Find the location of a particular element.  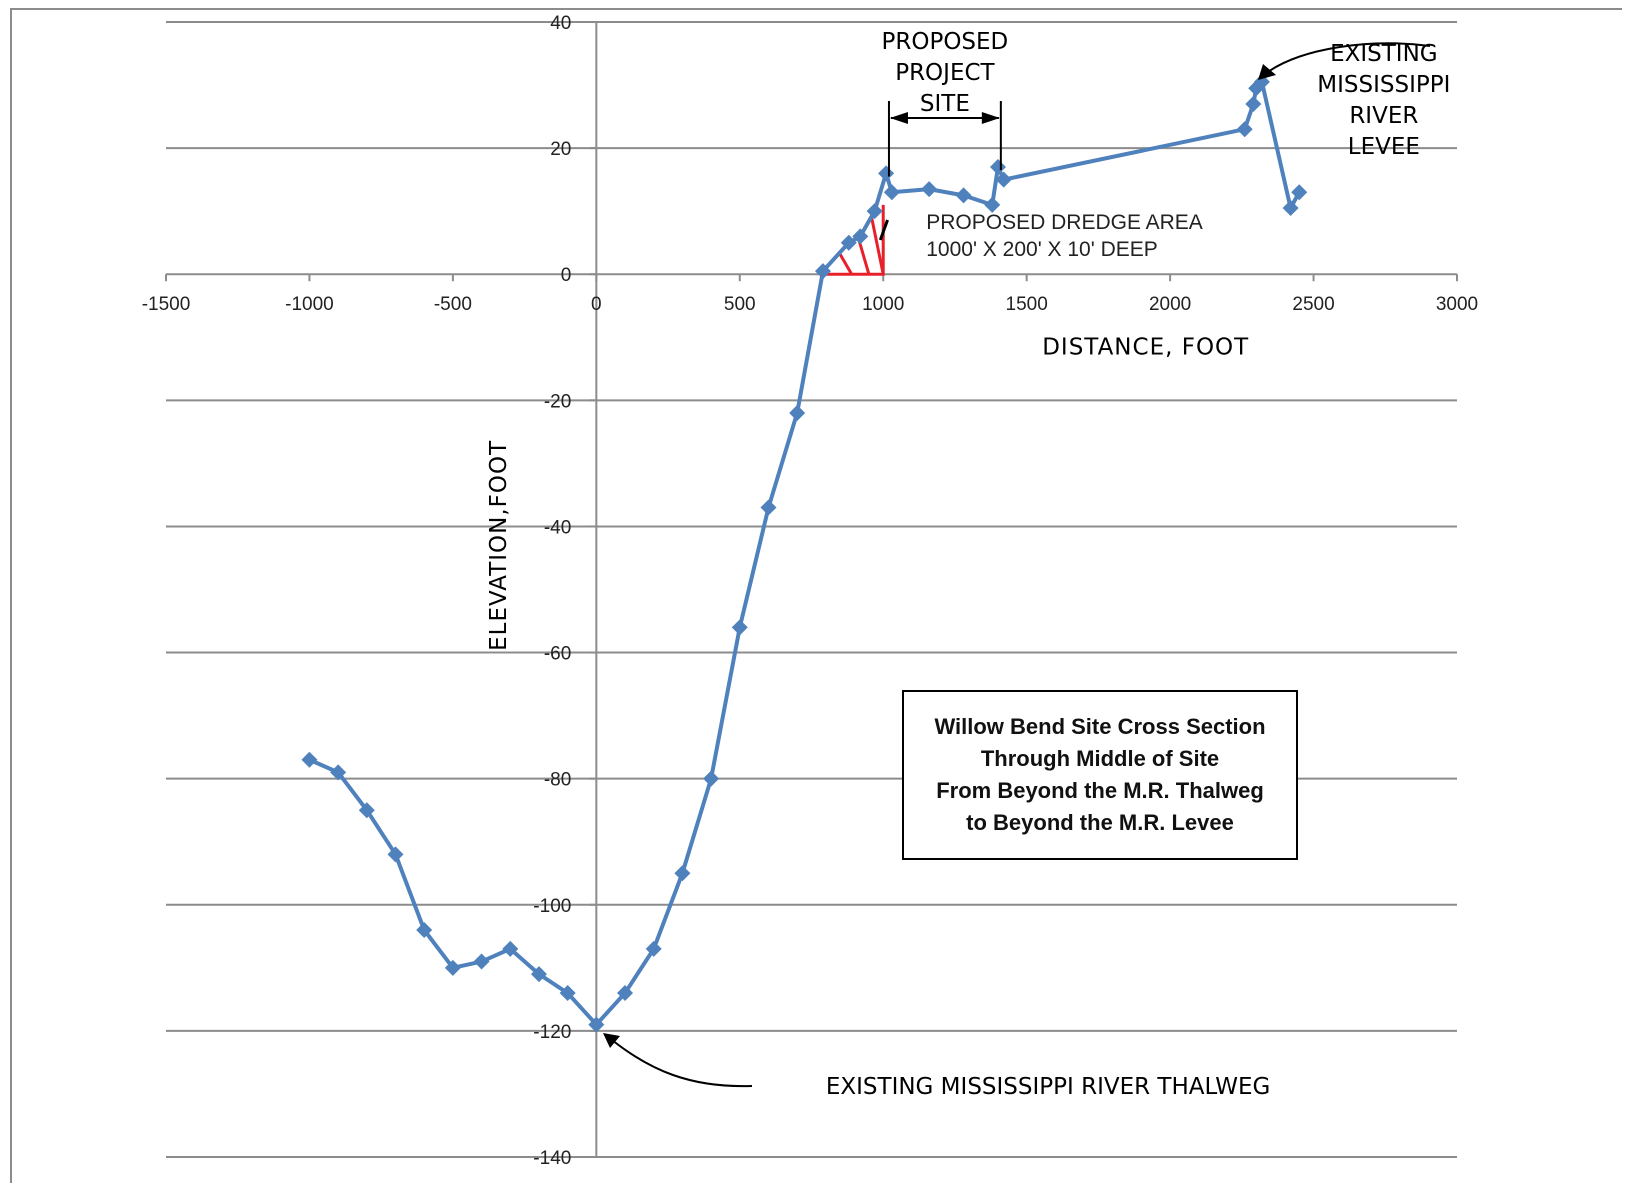

x-axis-title: DISTANCE, FOOT is located at coordinates (1145, 347).